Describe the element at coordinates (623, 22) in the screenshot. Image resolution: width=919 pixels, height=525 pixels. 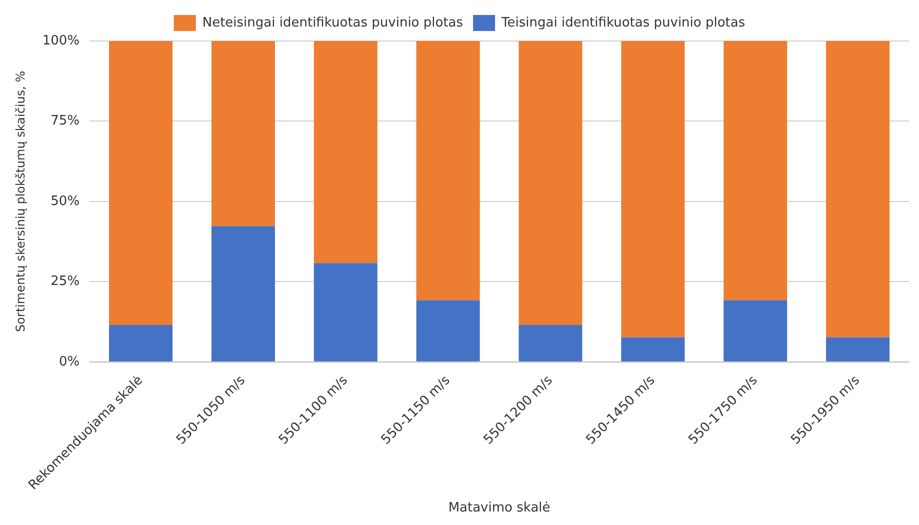
I see `legend-label: Teisingai identifikuotas puvinio plotas` at that location.